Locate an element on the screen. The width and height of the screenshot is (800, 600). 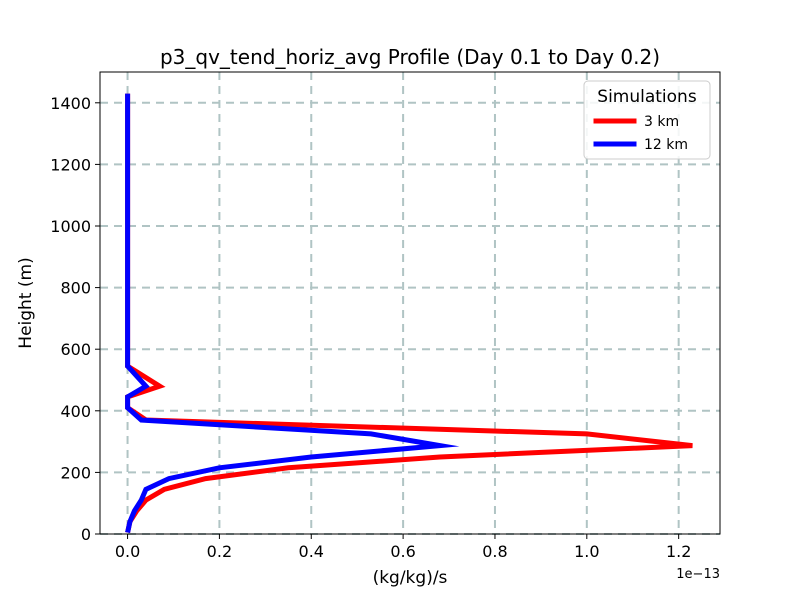
legend-label-12km: 12 km is located at coordinates (666, 145).